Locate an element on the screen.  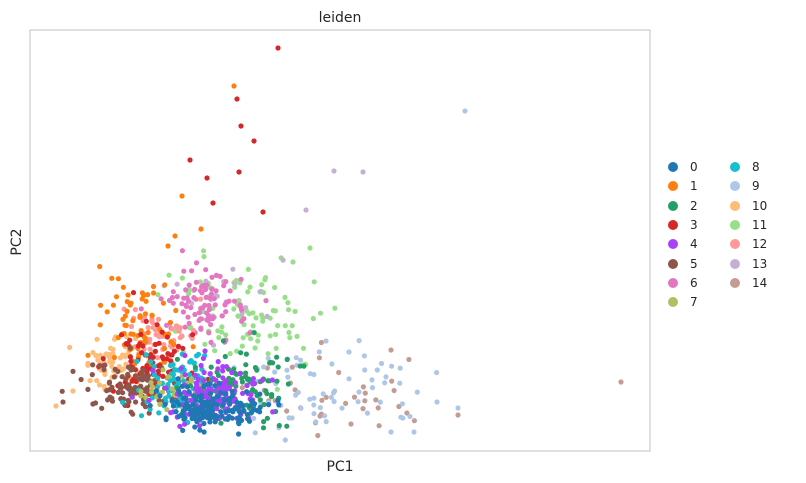
legend-label: 1 is located at coordinates (694, 186).